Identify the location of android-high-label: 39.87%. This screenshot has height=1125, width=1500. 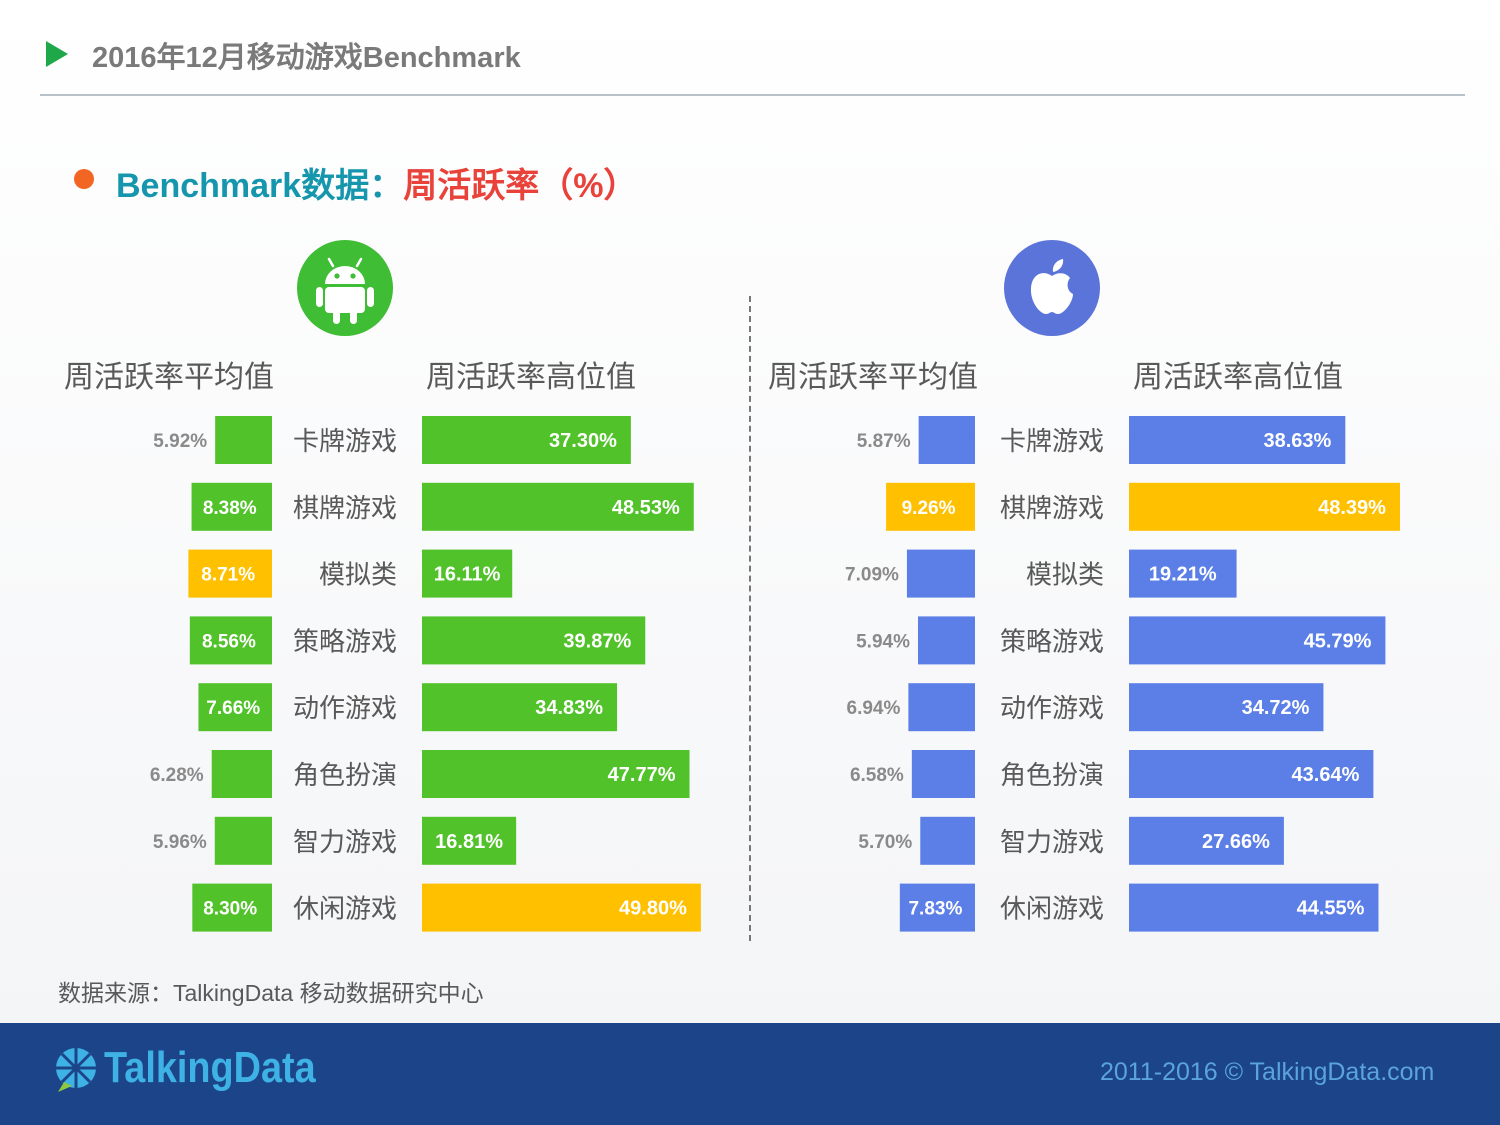
(597, 641).